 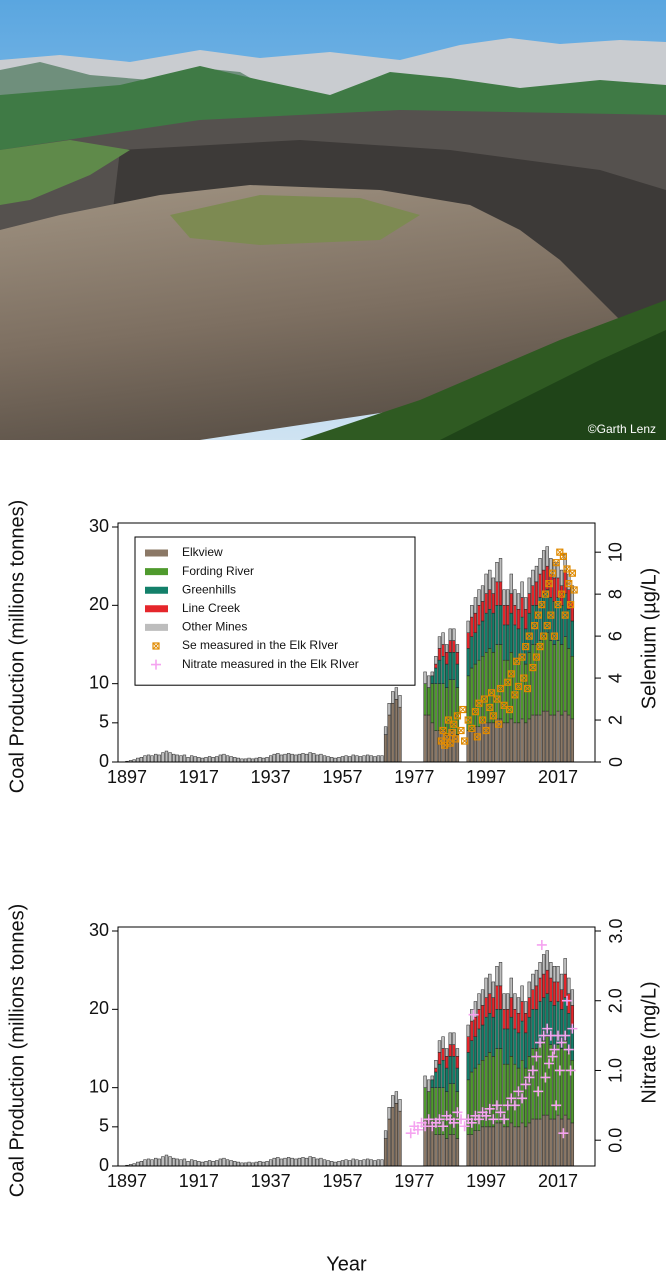 What do you see at coordinates (616, 720) in the screenshot?
I see `y2-tick-label: 2` at bounding box center [616, 720].